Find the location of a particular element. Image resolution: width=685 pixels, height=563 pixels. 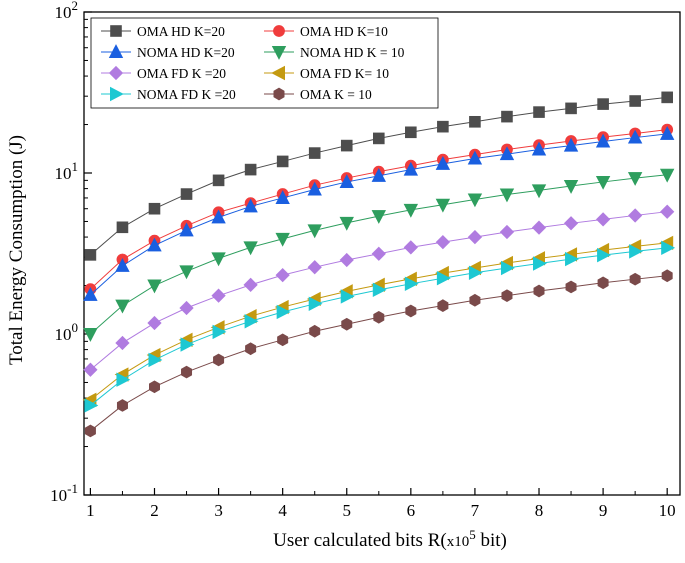

x-tick-label: 8 is located at coordinates (539, 510).